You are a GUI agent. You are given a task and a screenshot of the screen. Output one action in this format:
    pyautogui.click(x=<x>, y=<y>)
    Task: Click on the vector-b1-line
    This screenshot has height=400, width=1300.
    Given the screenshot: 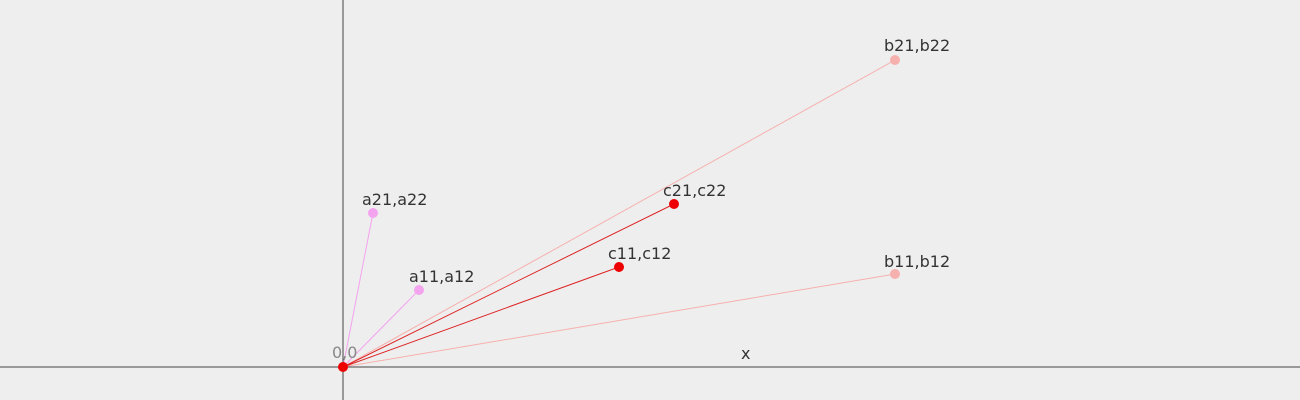 What is the action you would take?
    pyautogui.click(x=619, y=320)
    